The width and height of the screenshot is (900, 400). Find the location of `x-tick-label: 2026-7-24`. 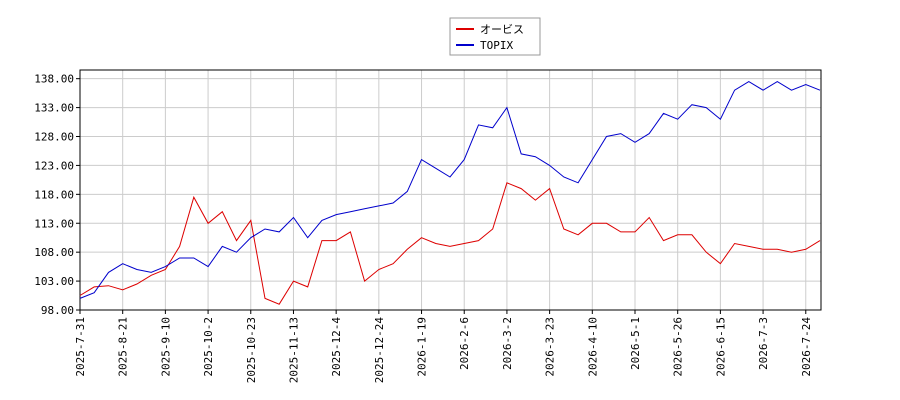

x-tick-label: 2026-7-24 is located at coordinates (806, 347).